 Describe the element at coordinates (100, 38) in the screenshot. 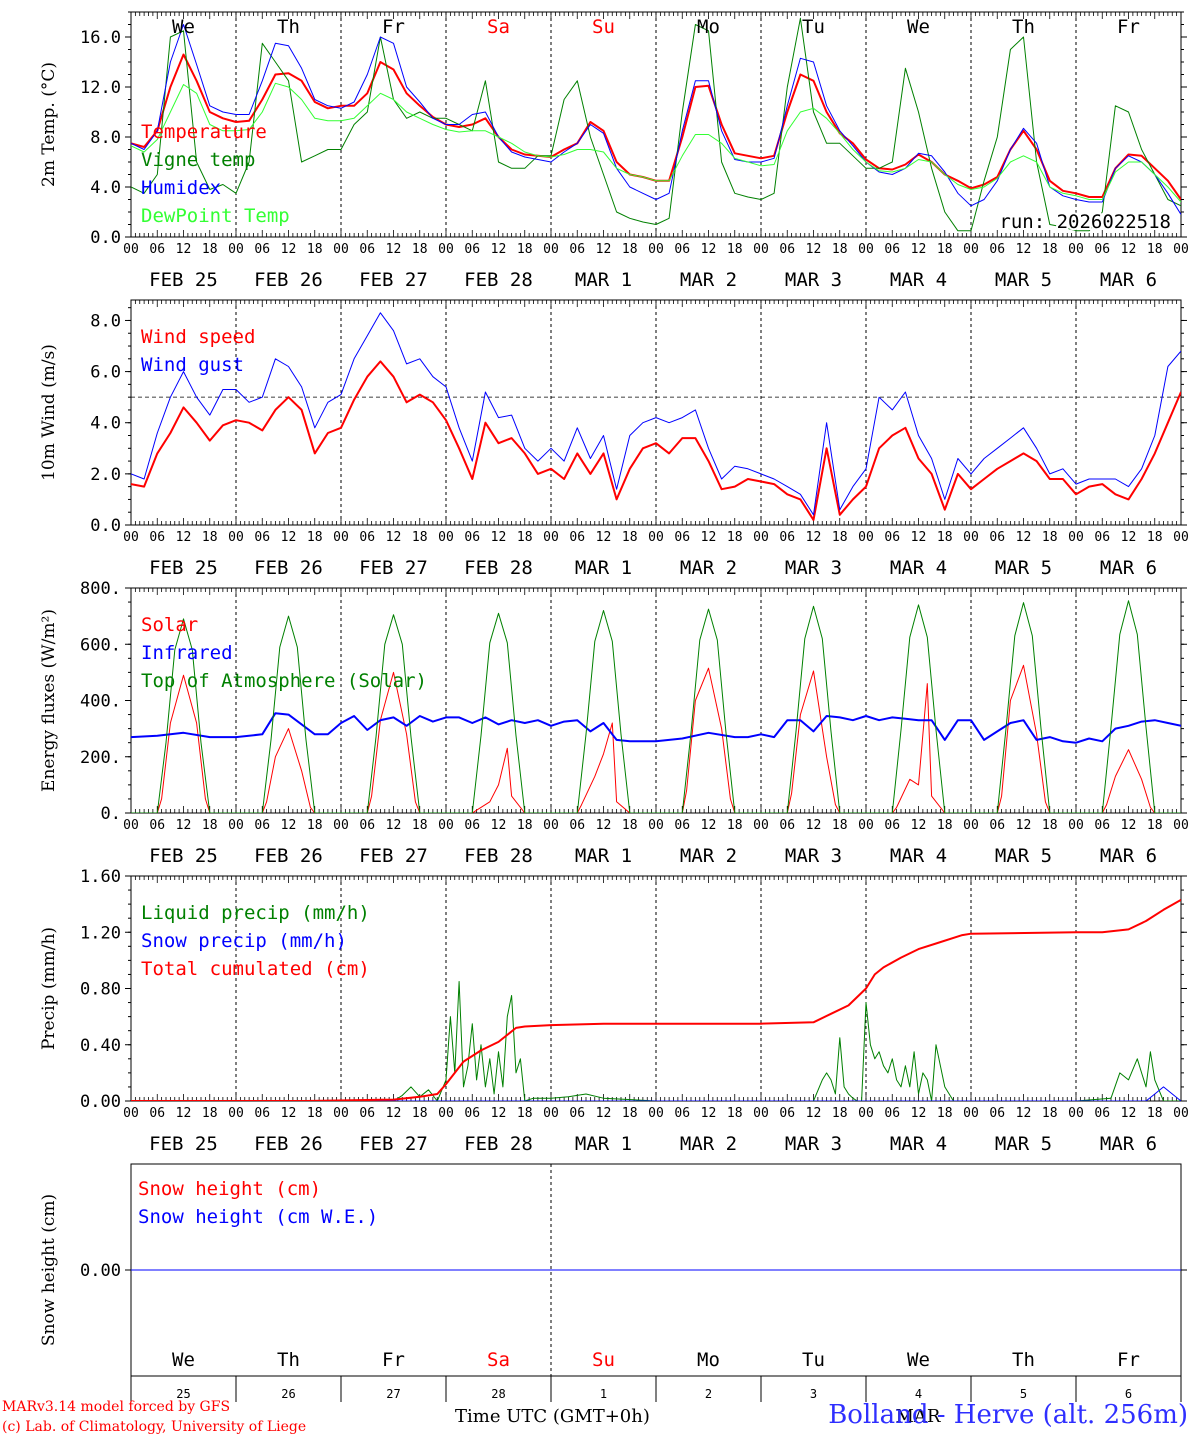

I see `y-tick-label: 16.0` at that location.